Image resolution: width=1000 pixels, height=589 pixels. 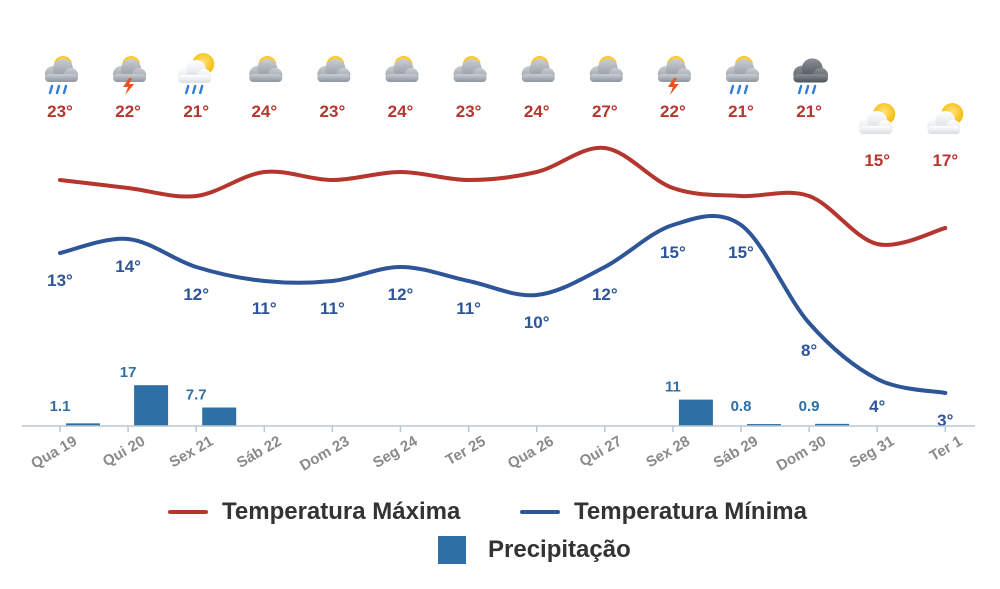 What do you see at coordinates (537, 322) in the screenshot?
I see `min-temp-label: 10°` at bounding box center [537, 322].